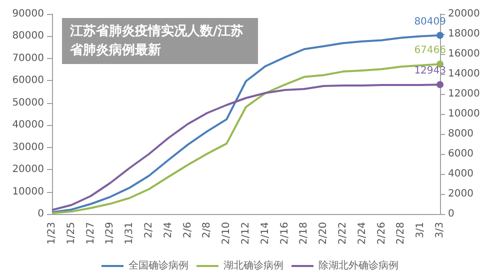 This screenshot has height=280, width=500. Describe the element at coordinates (284, 233) in the screenshot. I see `x-tick-label: 2/16` at that location.